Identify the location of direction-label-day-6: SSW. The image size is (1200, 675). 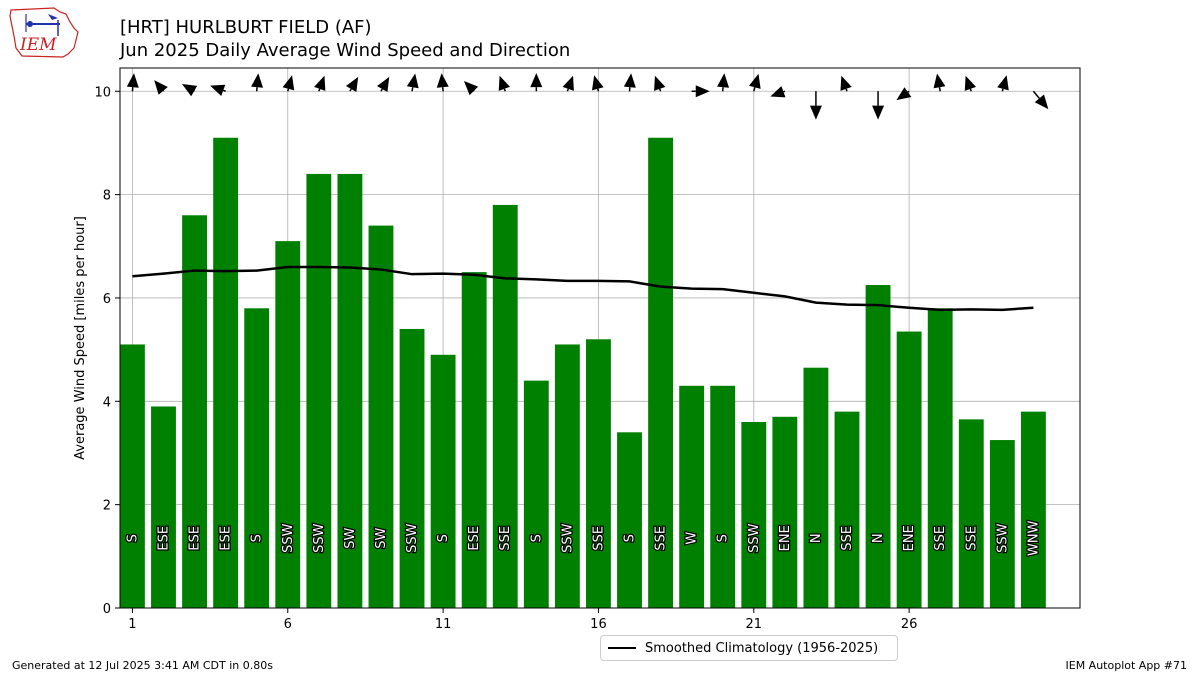
(288, 538).